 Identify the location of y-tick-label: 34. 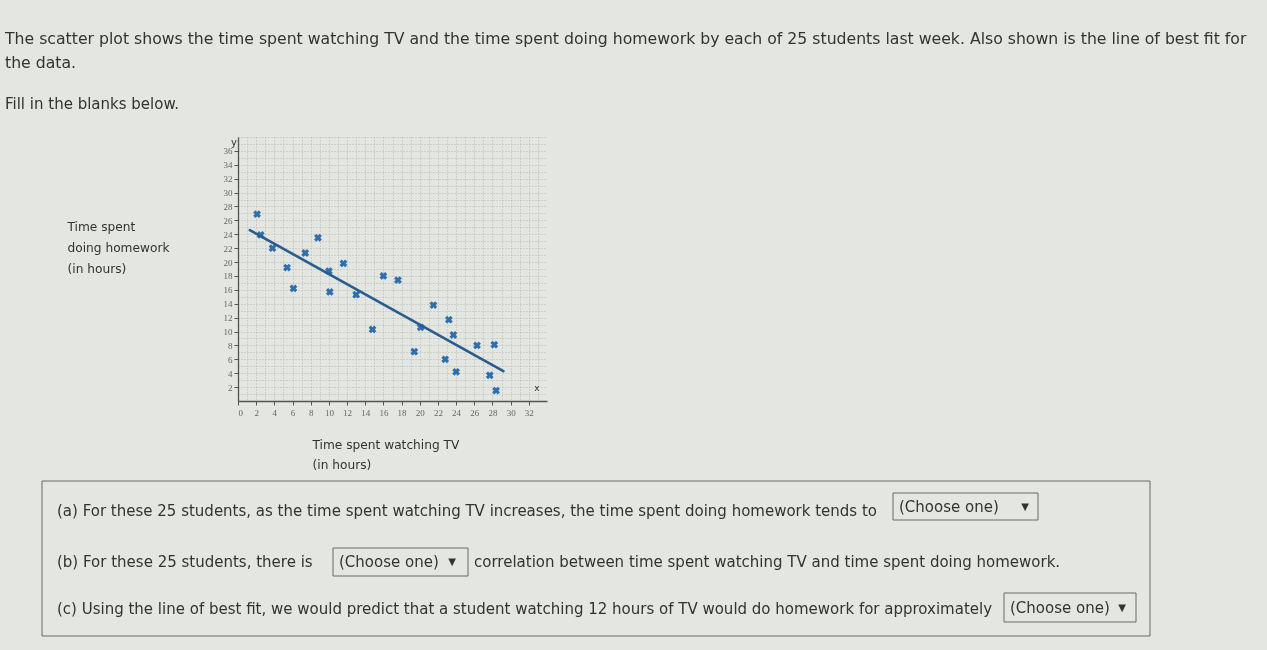
(228, 165).